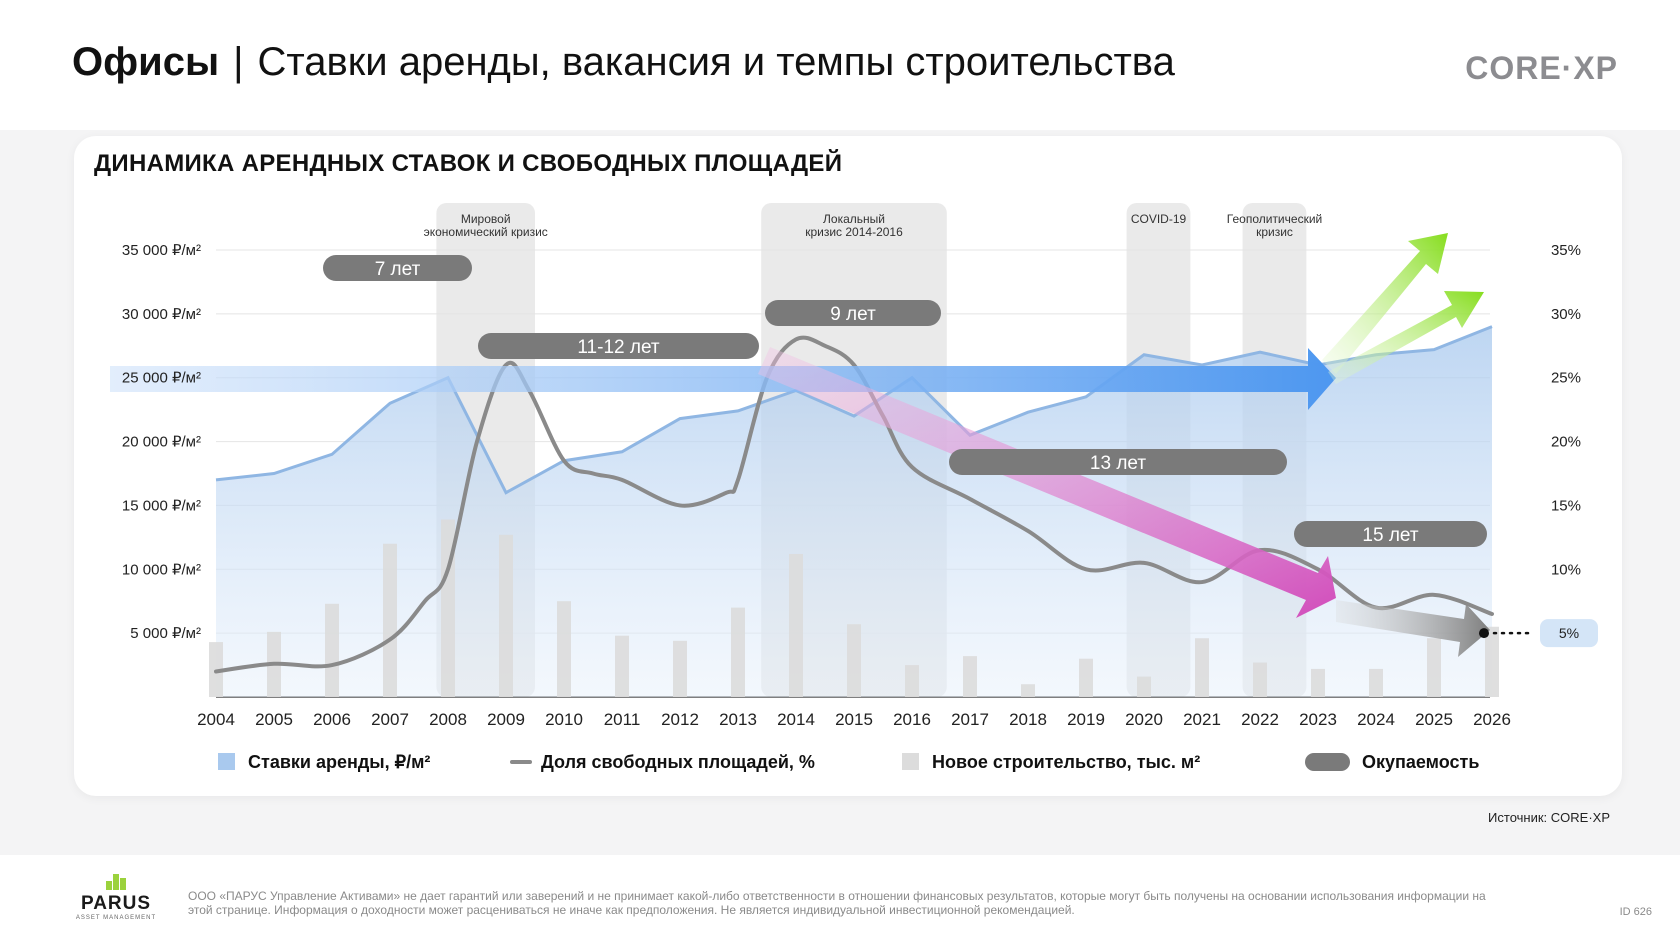  I want to click on x-tick: 2011, so click(622, 719).